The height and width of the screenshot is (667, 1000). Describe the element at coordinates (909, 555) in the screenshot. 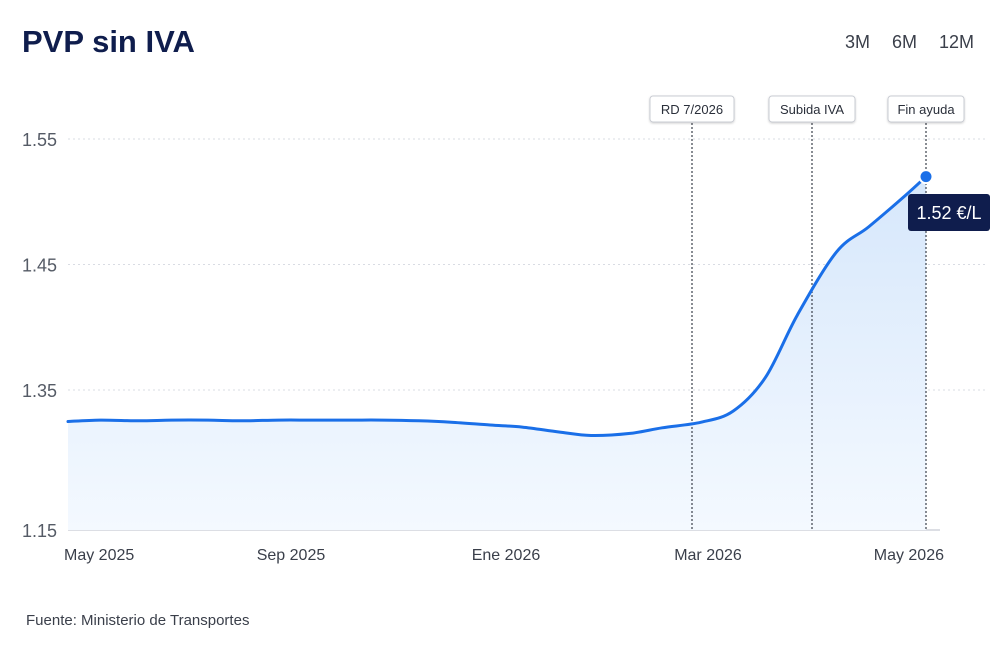

I see `x-tick-label: May 2026` at that location.